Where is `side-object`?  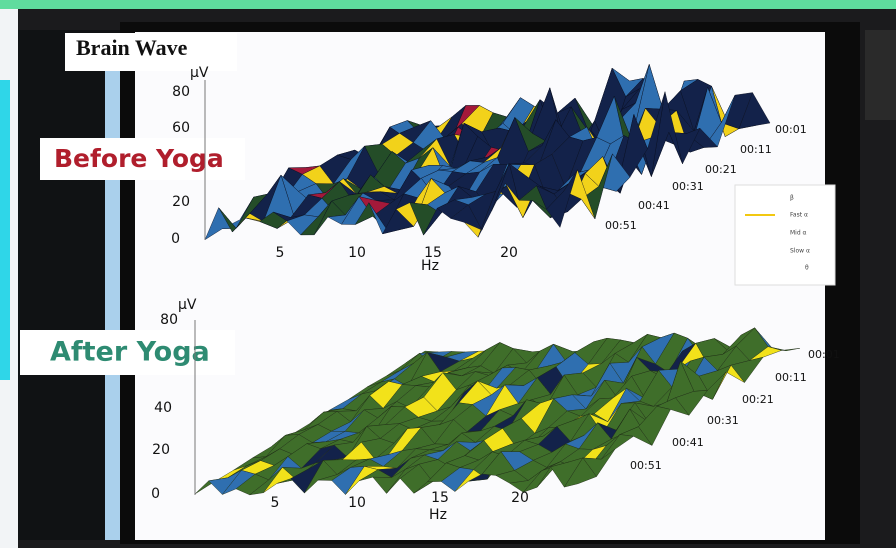
side-object is located at coordinates (880, 75).